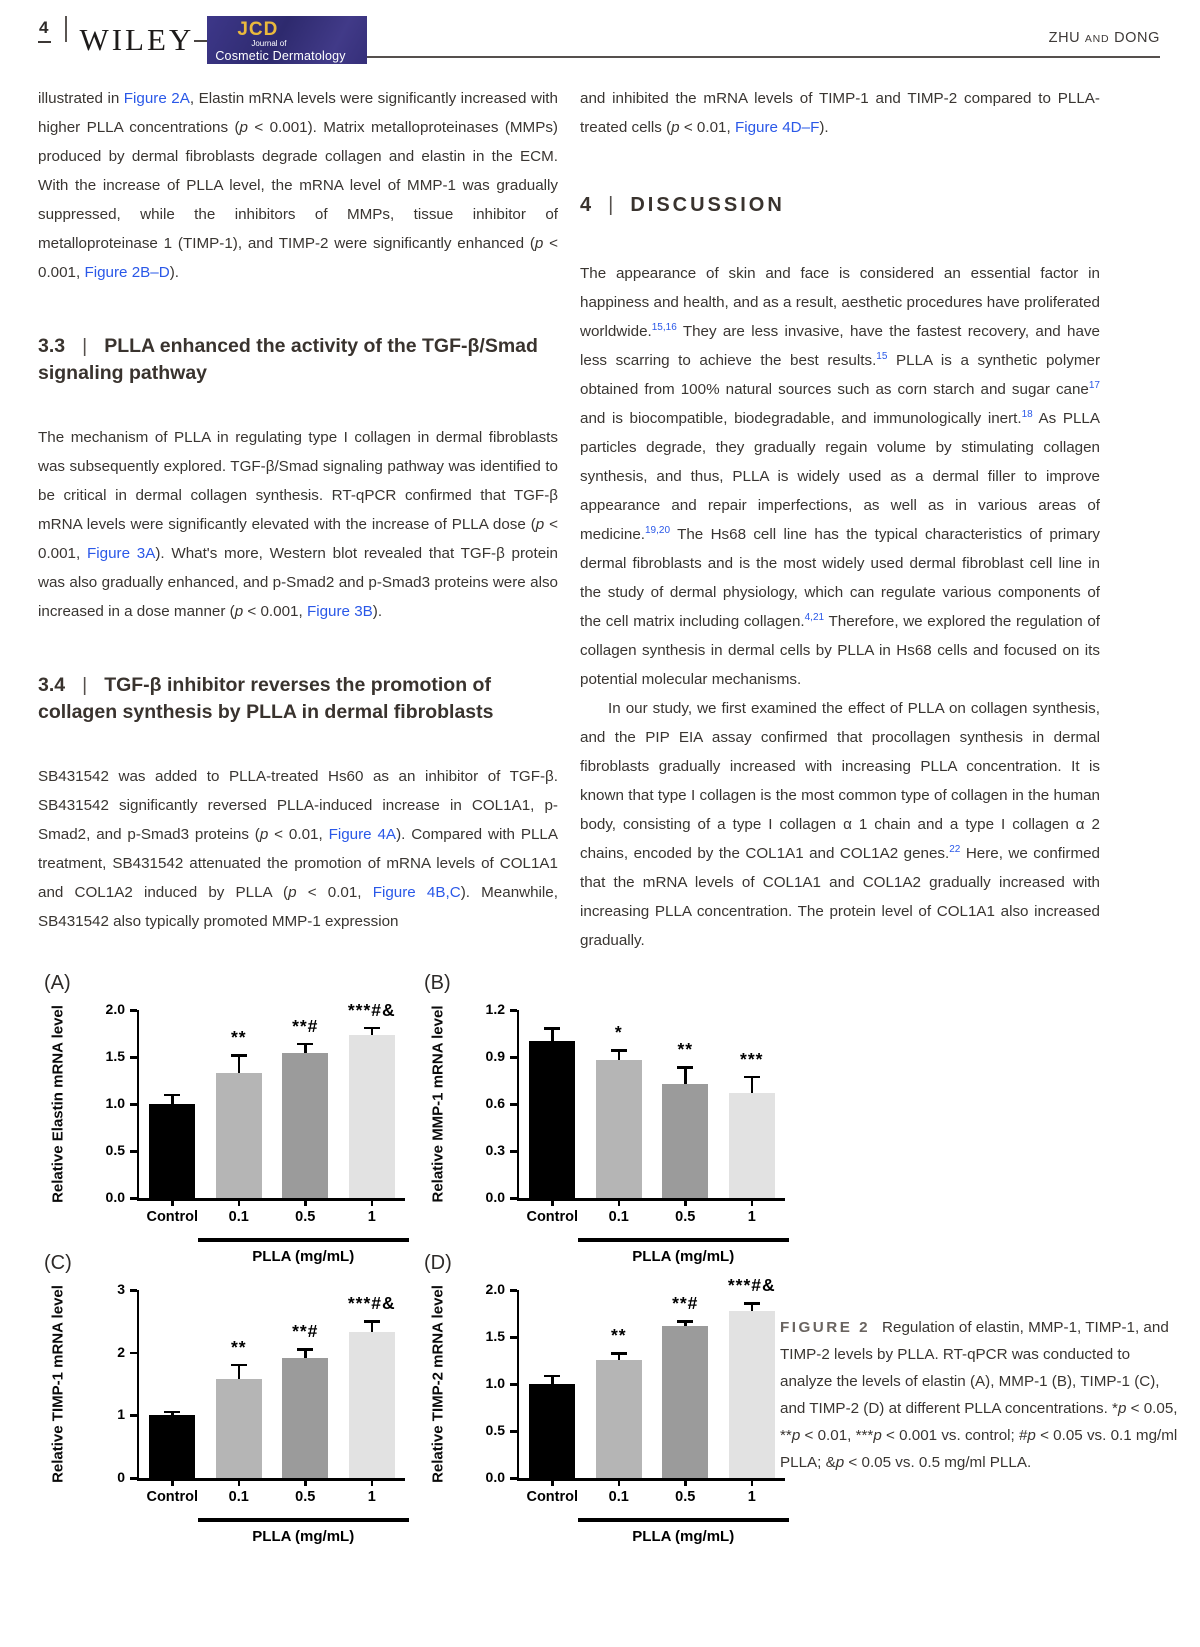 The height and width of the screenshot is (1647, 1200). I want to click on figure-reference-link: Figure 4D–F, so click(777, 127).